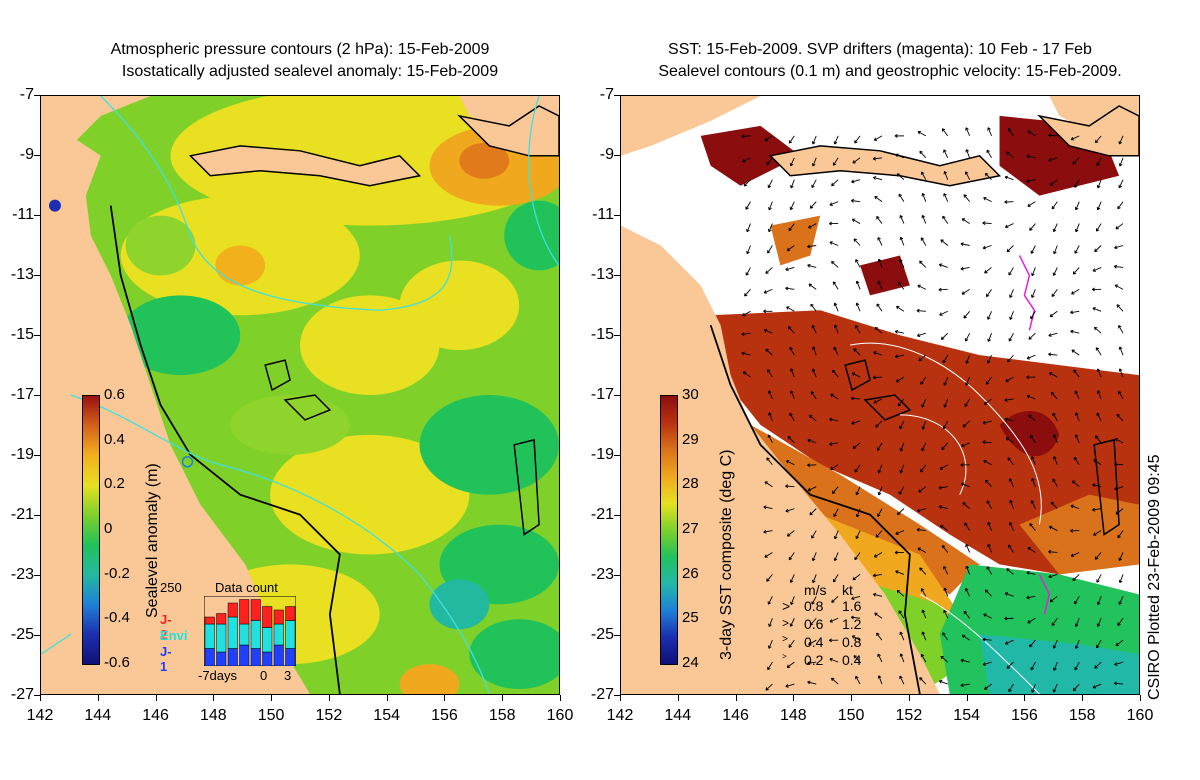  I want to click on right-xtick-label: 160, so click(1140, 715).